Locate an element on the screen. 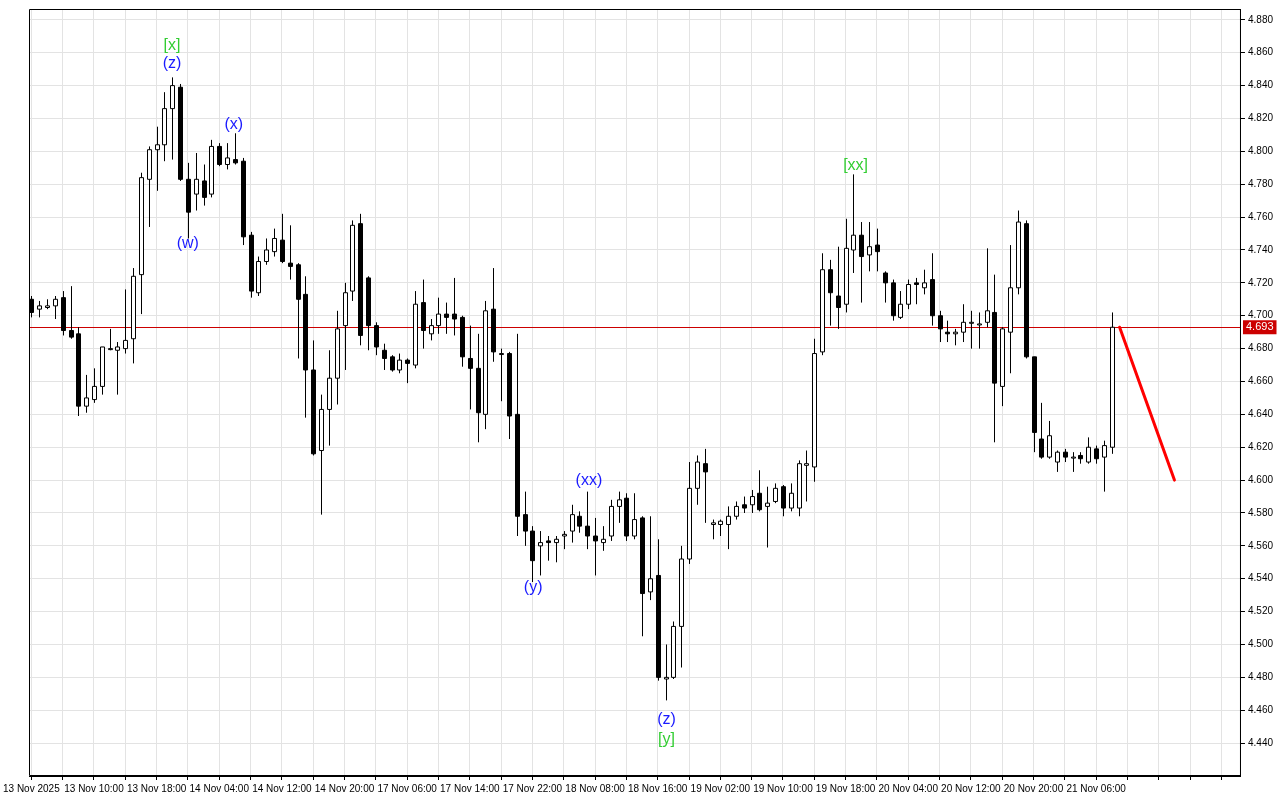 The height and width of the screenshot is (800, 1280). x-tick-label: 18 Nov 16:00 is located at coordinates (657, 788).